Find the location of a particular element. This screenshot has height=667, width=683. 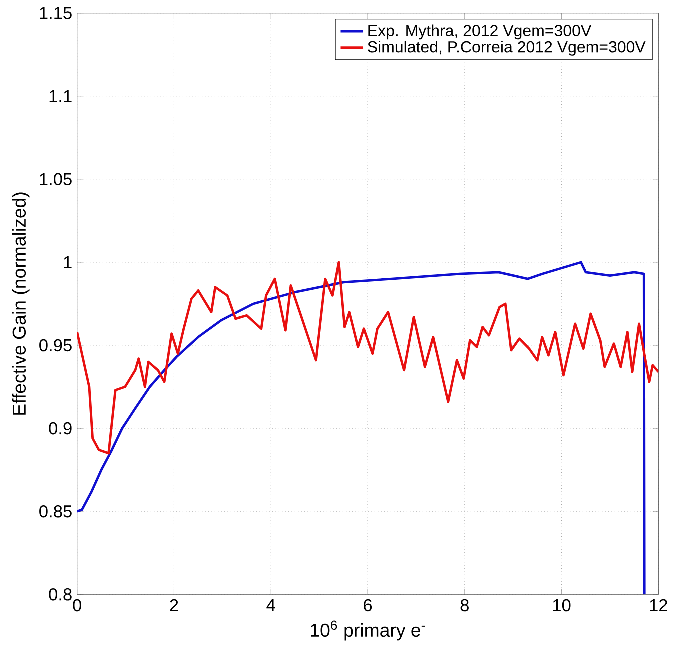

y-tick-label: 1.15 is located at coordinates (56, 13).